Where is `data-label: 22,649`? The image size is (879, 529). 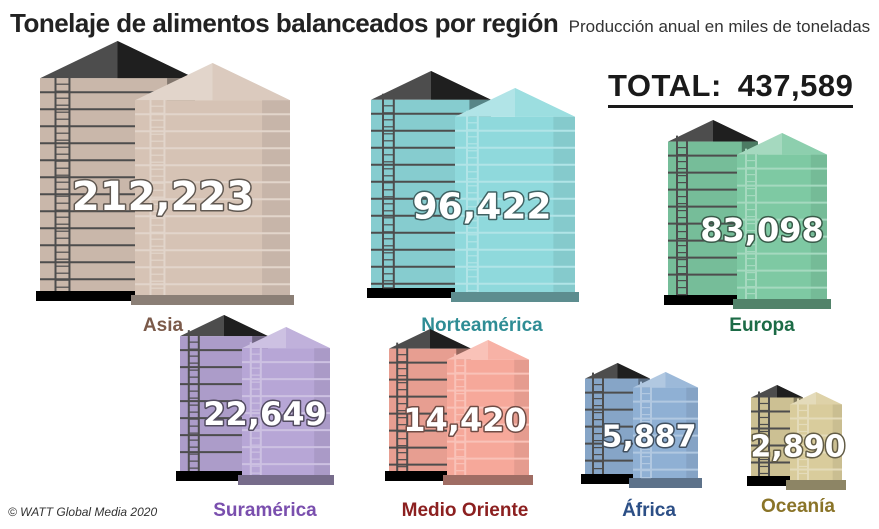
data-label: 22,649 is located at coordinates (264, 414).